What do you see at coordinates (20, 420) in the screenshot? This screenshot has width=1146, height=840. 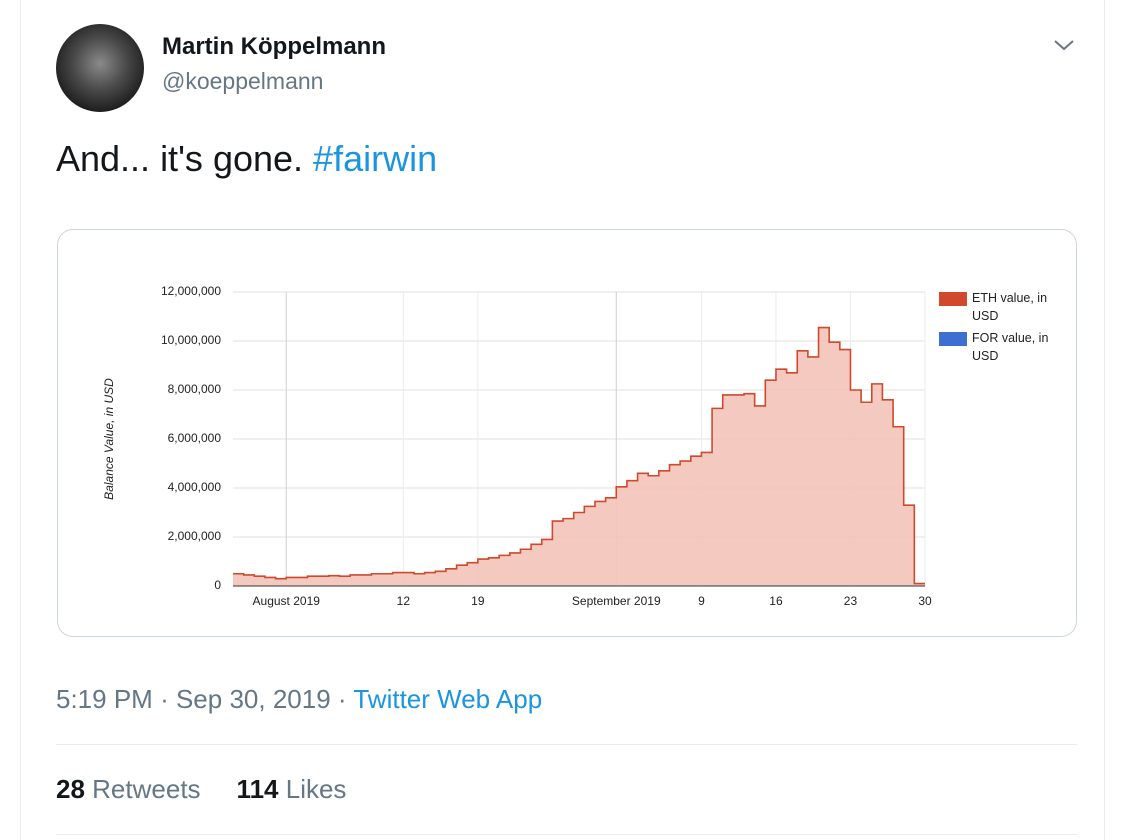 I see `border-left` at bounding box center [20, 420].